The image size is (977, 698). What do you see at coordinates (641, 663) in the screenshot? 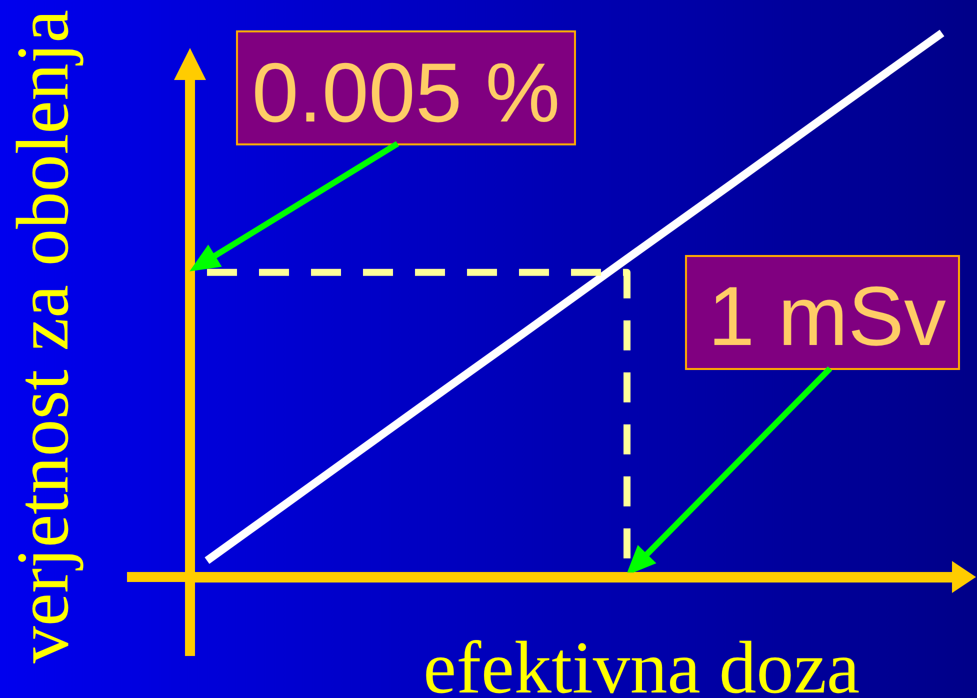
I see `x-axis-title: efektivna doza` at bounding box center [641, 663].